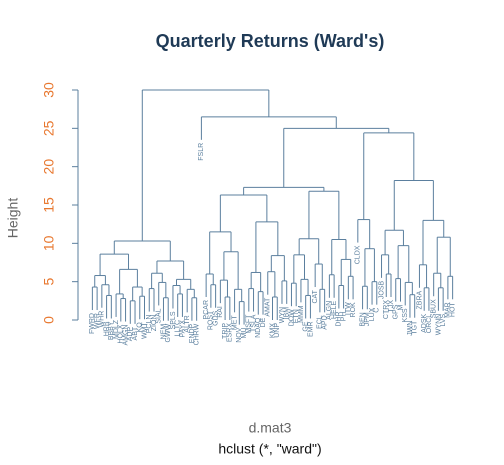  What do you see at coordinates (206, 309) in the screenshot?
I see `leaf-label: PCAR` at bounding box center [206, 309].